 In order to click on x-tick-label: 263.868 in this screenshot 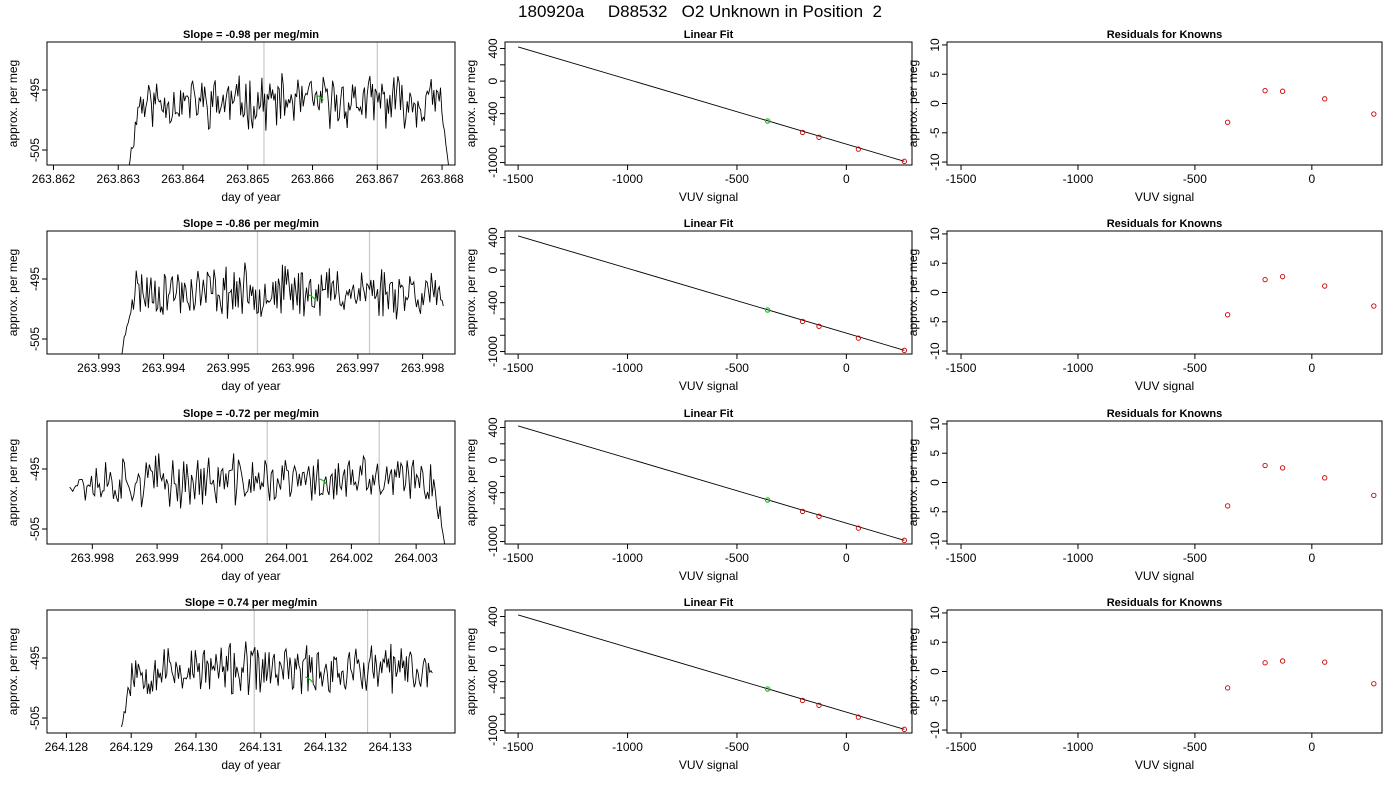, I will do `click(442, 179)`.